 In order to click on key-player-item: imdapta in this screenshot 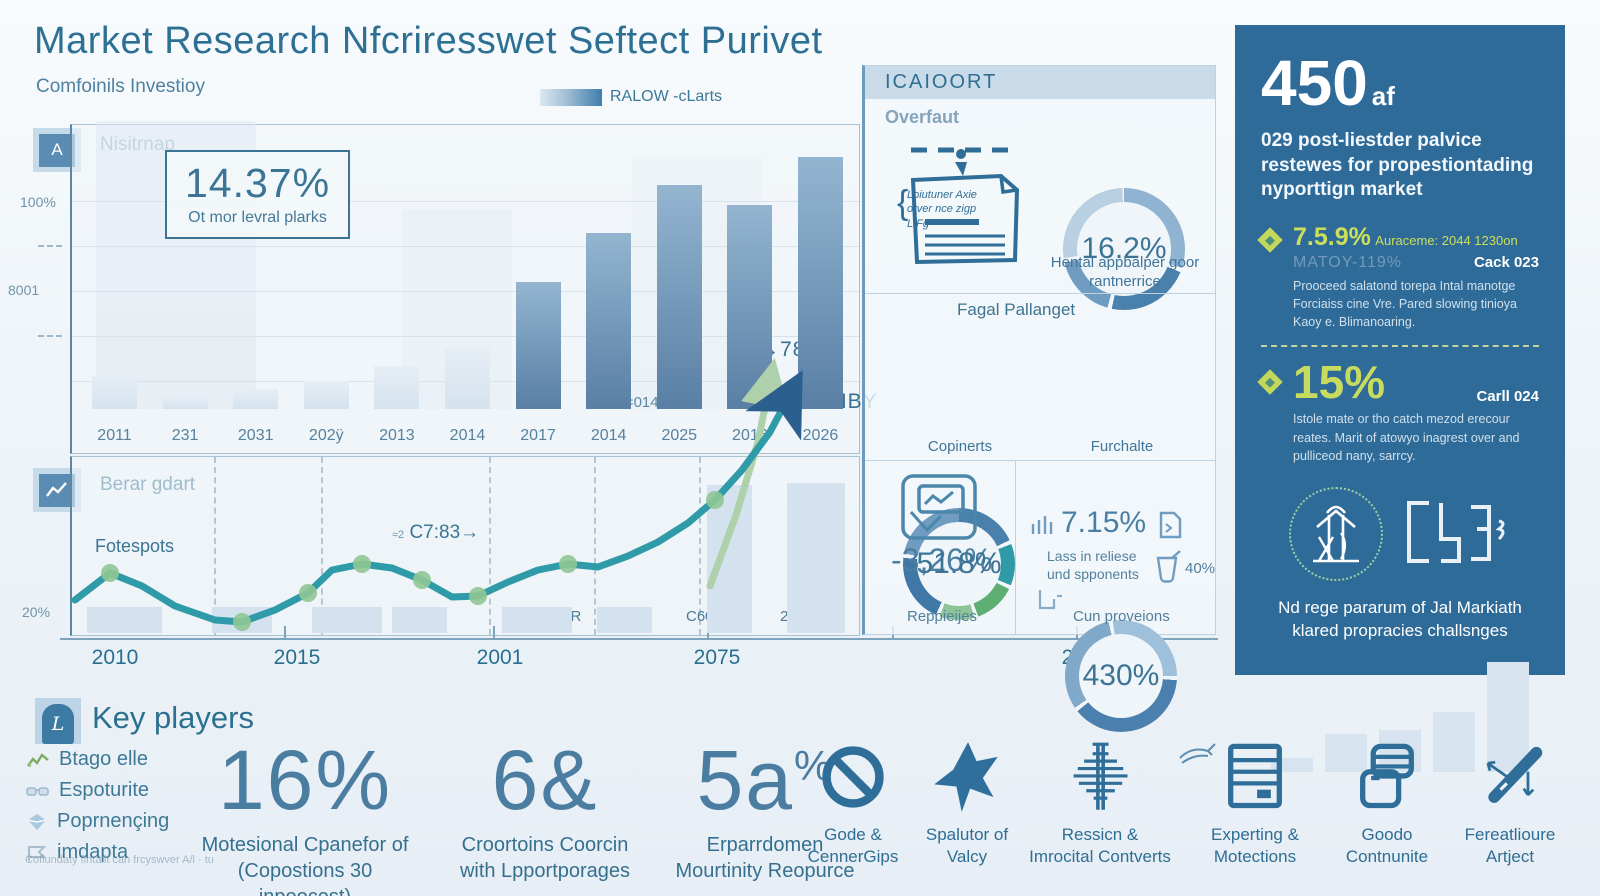, I will do `click(97, 852)`.